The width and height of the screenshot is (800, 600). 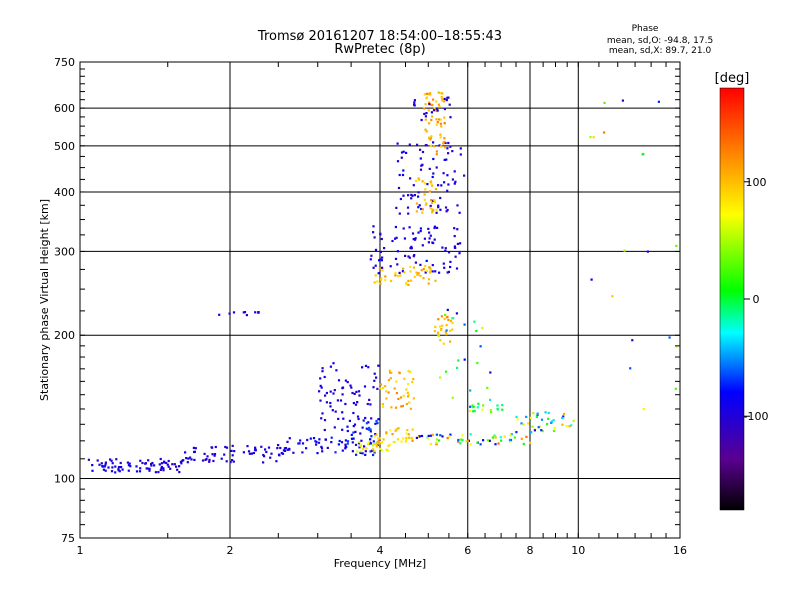 I want to click on y-axis-label: Stationary phase Virtual Height [km], so click(x=44, y=300).